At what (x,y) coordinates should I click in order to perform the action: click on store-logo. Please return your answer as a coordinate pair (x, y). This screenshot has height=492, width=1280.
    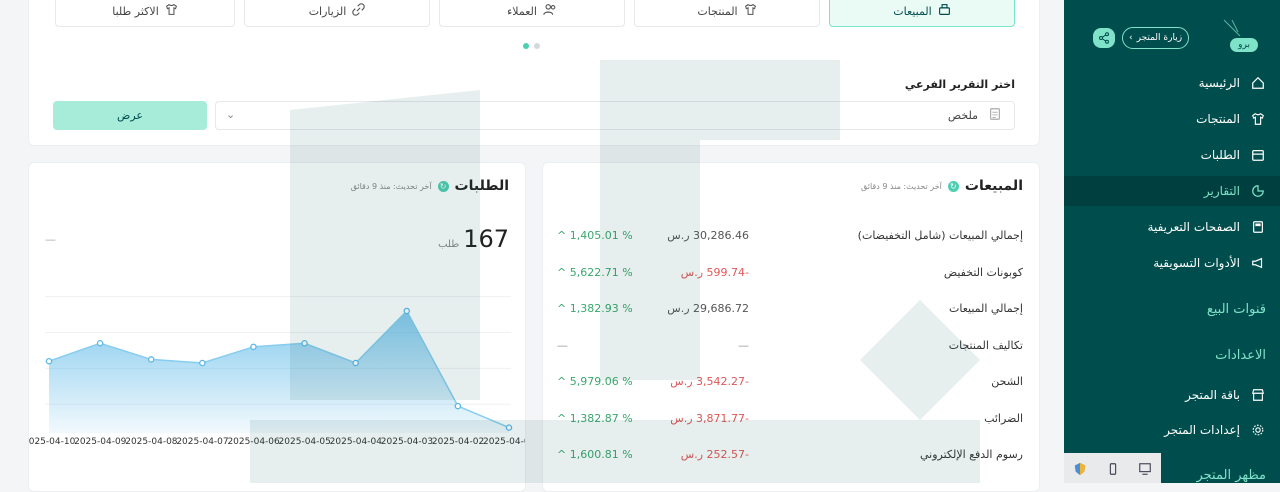
    Looking at the image, I should click on (1242, 37).